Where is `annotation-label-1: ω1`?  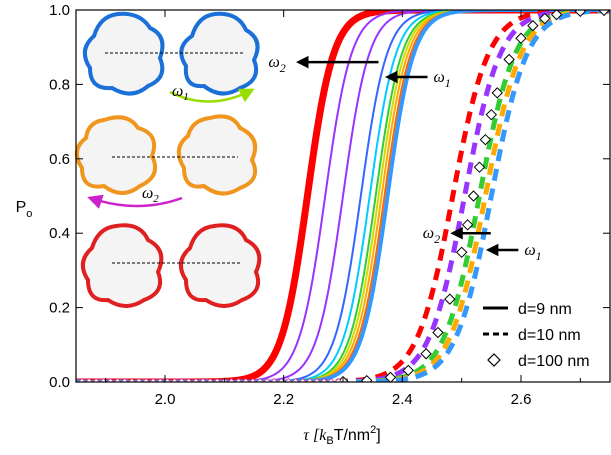
annotation-label-1: ω1 is located at coordinates (442, 79).